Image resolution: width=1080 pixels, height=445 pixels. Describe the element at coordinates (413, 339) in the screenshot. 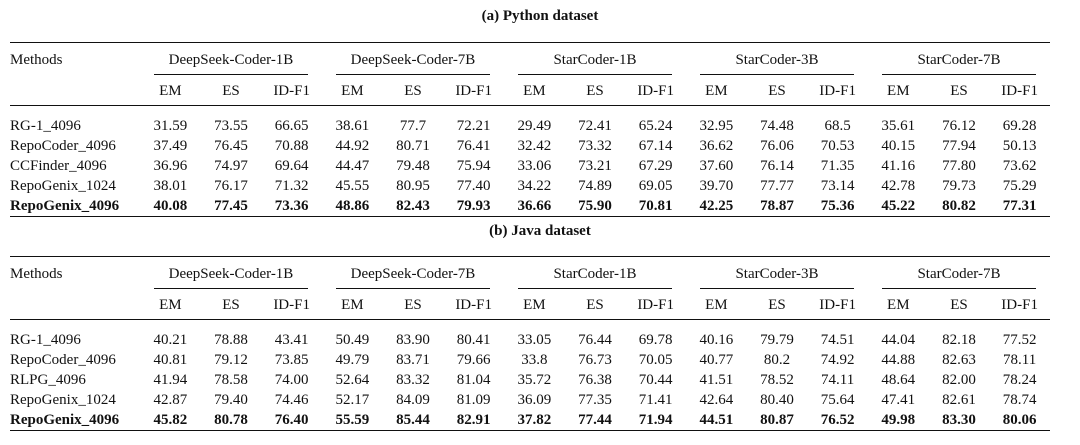

I see `value-cell: 83.90` at that location.